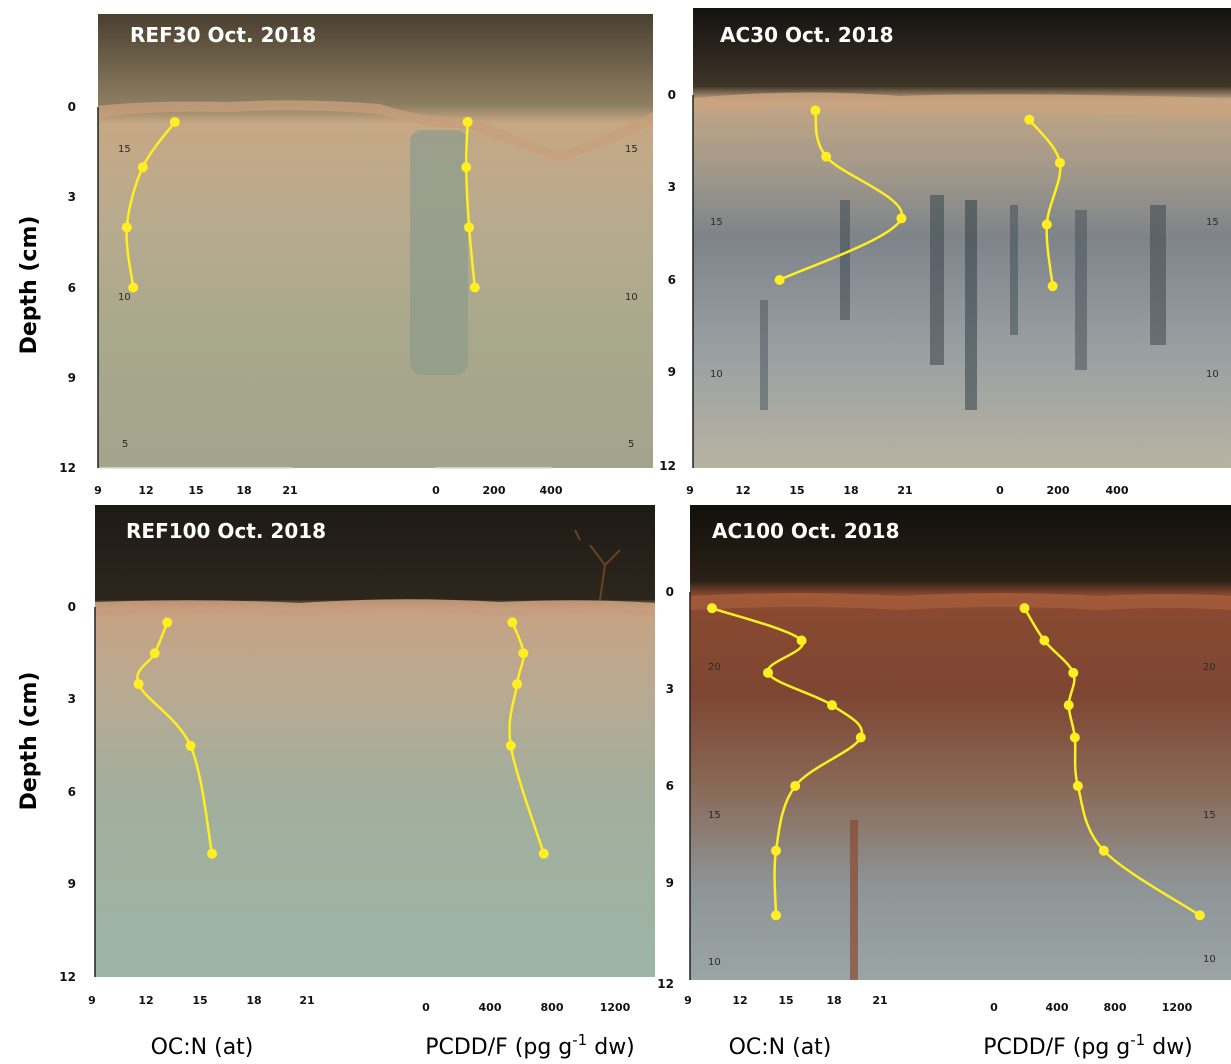 Image resolution: width=1231 pixels, height=1064 pixels. I want to click on panel-title-ac100: AC100 Oct. 2018, so click(806, 531).